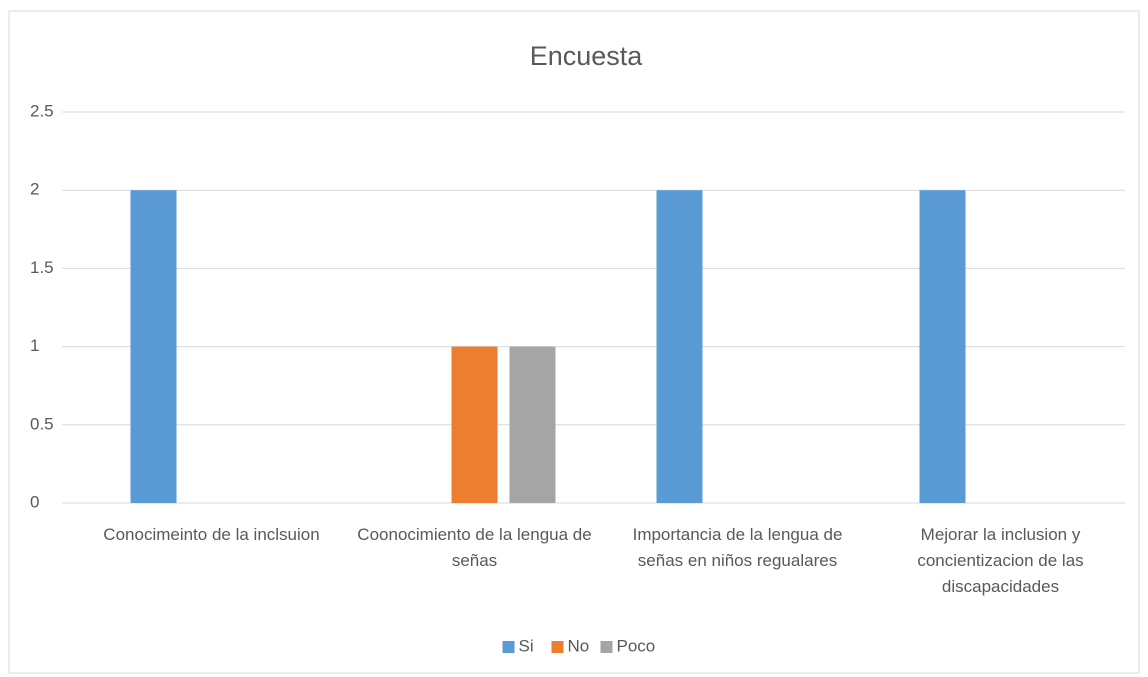 The width and height of the screenshot is (1148, 677). What do you see at coordinates (211, 534) in the screenshot?
I see `x-tick-label: Conocimeinto de la inclsuion` at bounding box center [211, 534].